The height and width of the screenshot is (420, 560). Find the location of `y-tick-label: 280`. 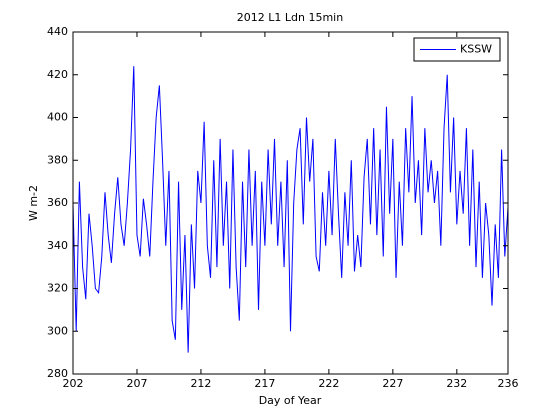

y-tick-label: 280 is located at coordinates (57, 373).